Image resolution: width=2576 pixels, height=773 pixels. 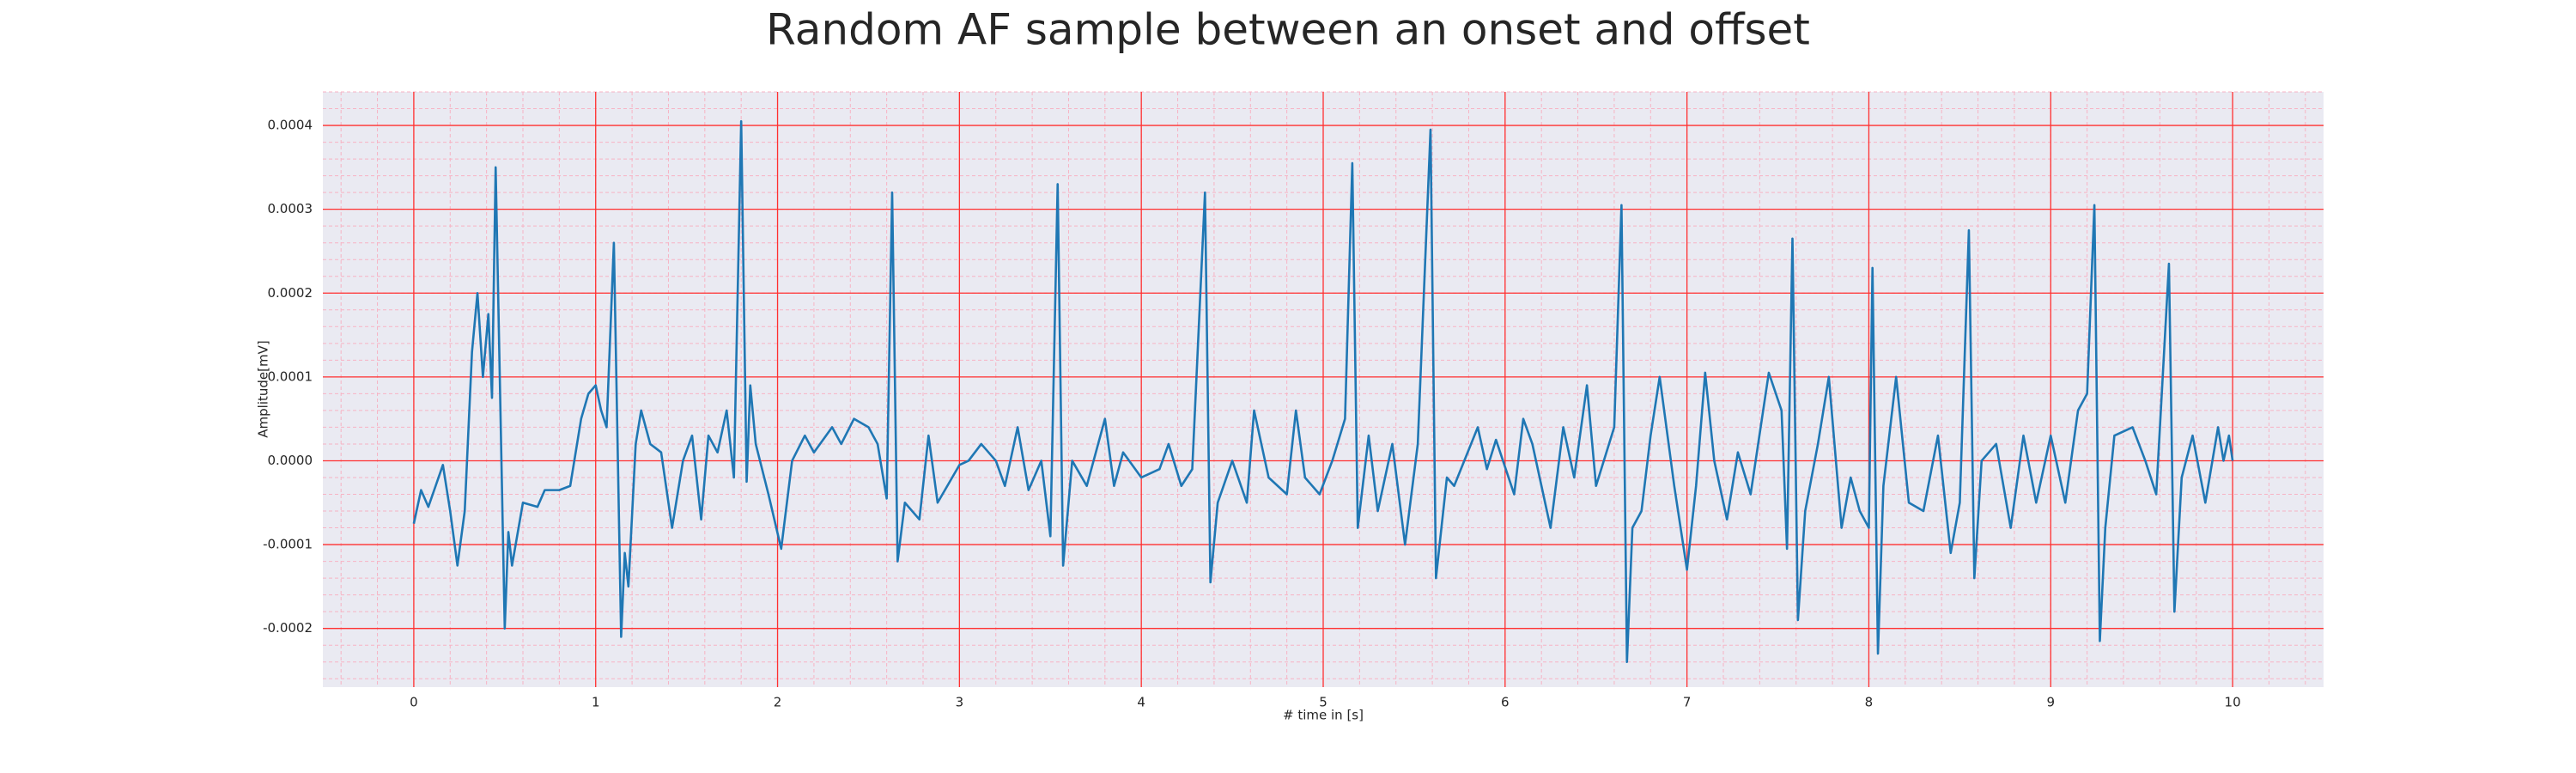 What do you see at coordinates (1141, 702) in the screenshot?
I see `x-tick-label: 4` at bounding box center [1141, 702].